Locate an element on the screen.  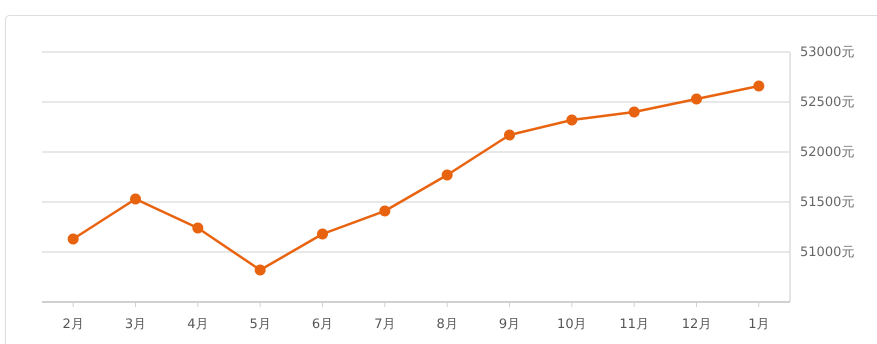
x-tick-label: 2月 is located at coordinates (73, 324).